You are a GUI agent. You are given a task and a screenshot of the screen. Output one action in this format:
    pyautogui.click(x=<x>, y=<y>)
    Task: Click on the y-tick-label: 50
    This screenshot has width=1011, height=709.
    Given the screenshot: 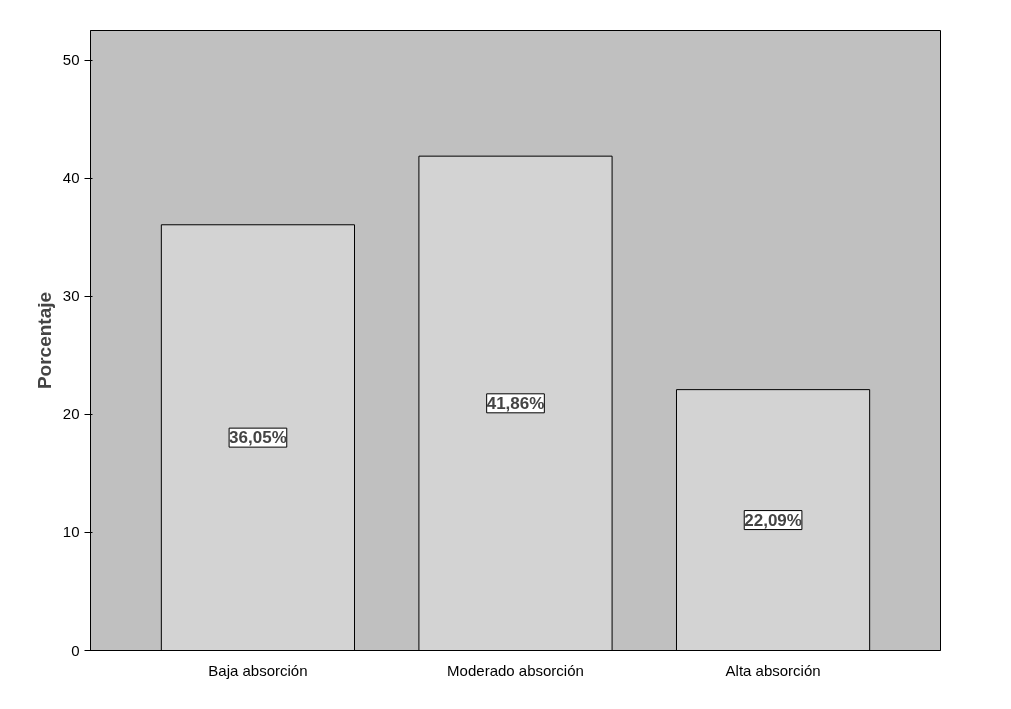 What is the action you would take?
    pyautogui.click(x=71, y=60)
    